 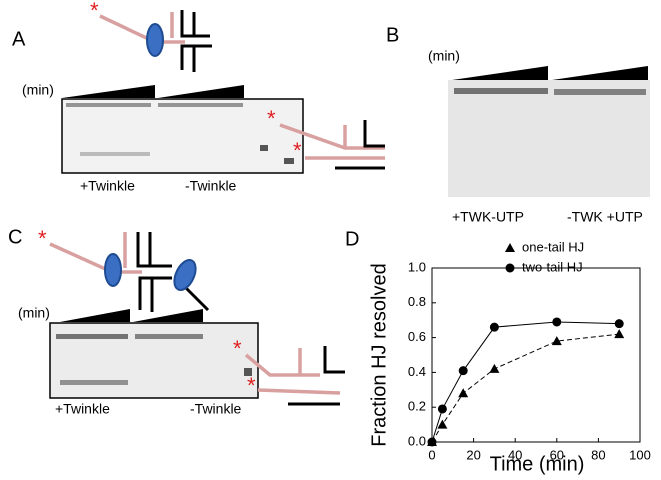 What do you see at coordinates (598, 454) in the screenshot?
I see `x-tick-label: 80` at bounding box center [598, 454].